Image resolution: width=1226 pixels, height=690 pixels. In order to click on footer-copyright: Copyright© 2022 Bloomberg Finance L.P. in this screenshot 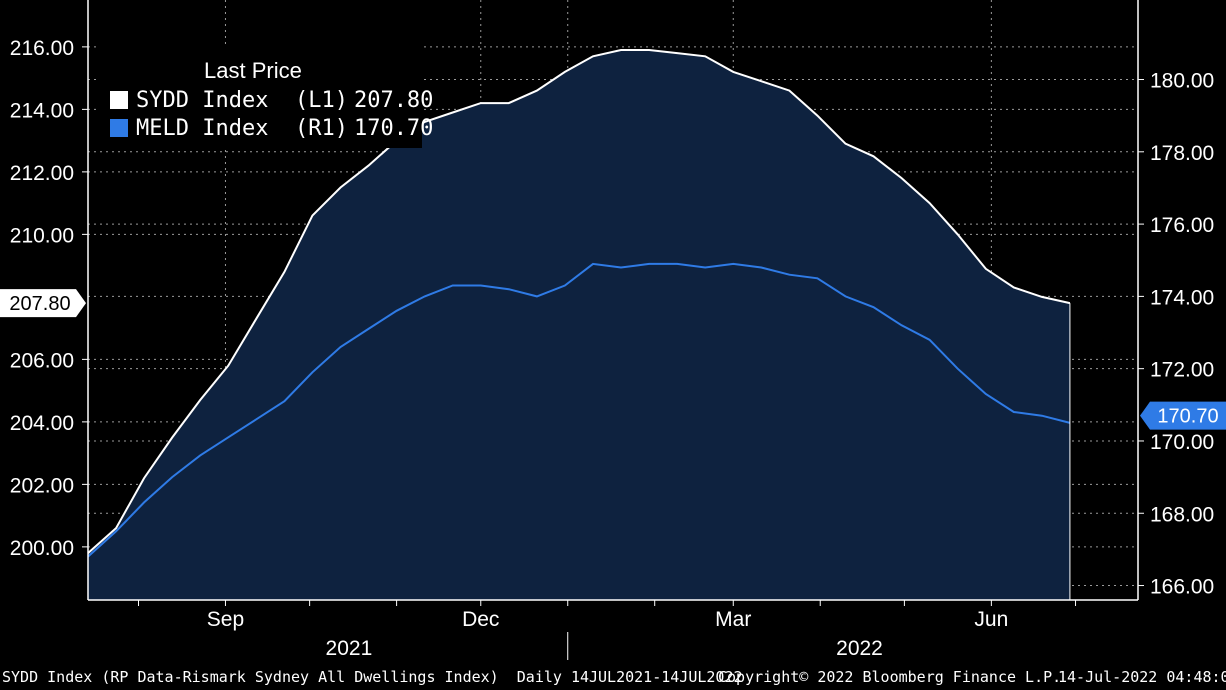, I will do `click(890, 677)`.